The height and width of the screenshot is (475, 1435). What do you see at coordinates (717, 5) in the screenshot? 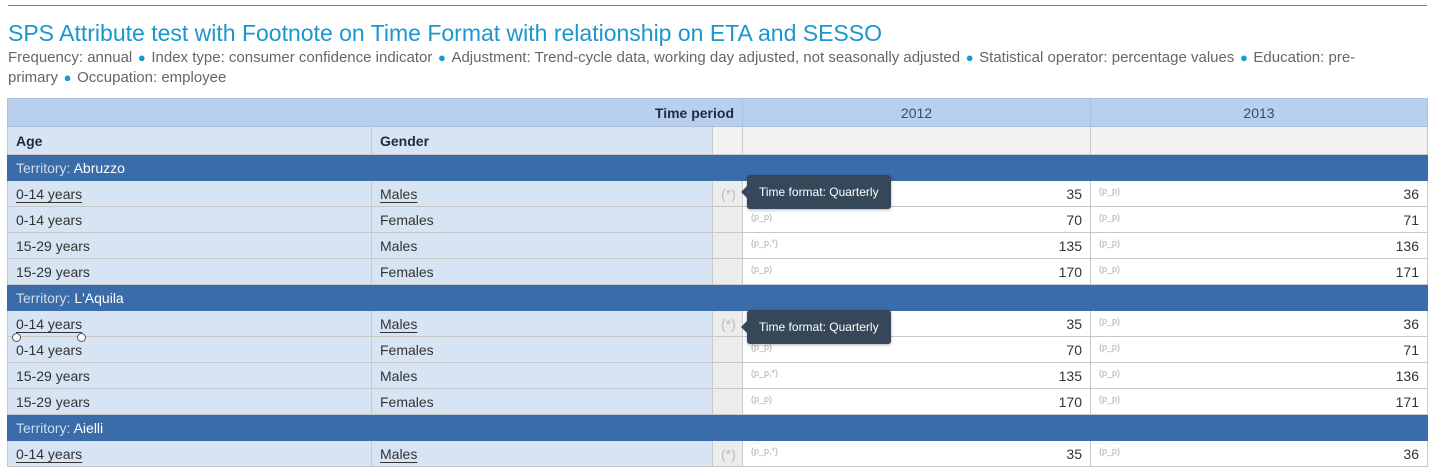
I see `title-rule` at bounding box center [717, 5].